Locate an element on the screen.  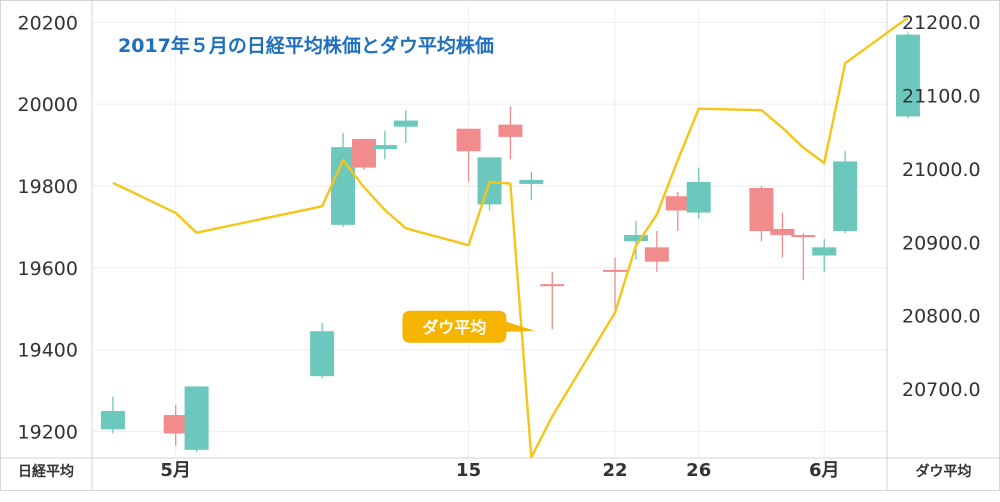
right-tick-label: 21200.0 is located at coordinates (941, 23).